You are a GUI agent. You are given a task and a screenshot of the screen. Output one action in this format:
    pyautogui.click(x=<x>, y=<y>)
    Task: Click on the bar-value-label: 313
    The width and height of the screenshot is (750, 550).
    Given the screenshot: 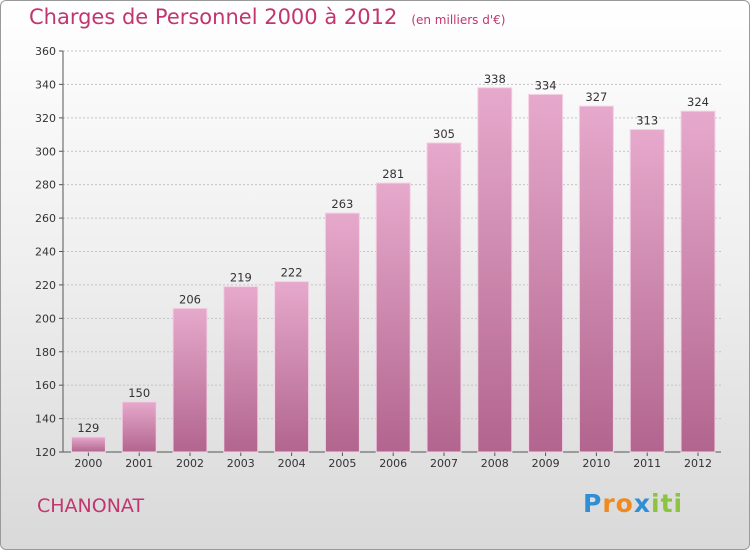 What is the action you would take?
    pyautogui.click(x=647, y=121)
    